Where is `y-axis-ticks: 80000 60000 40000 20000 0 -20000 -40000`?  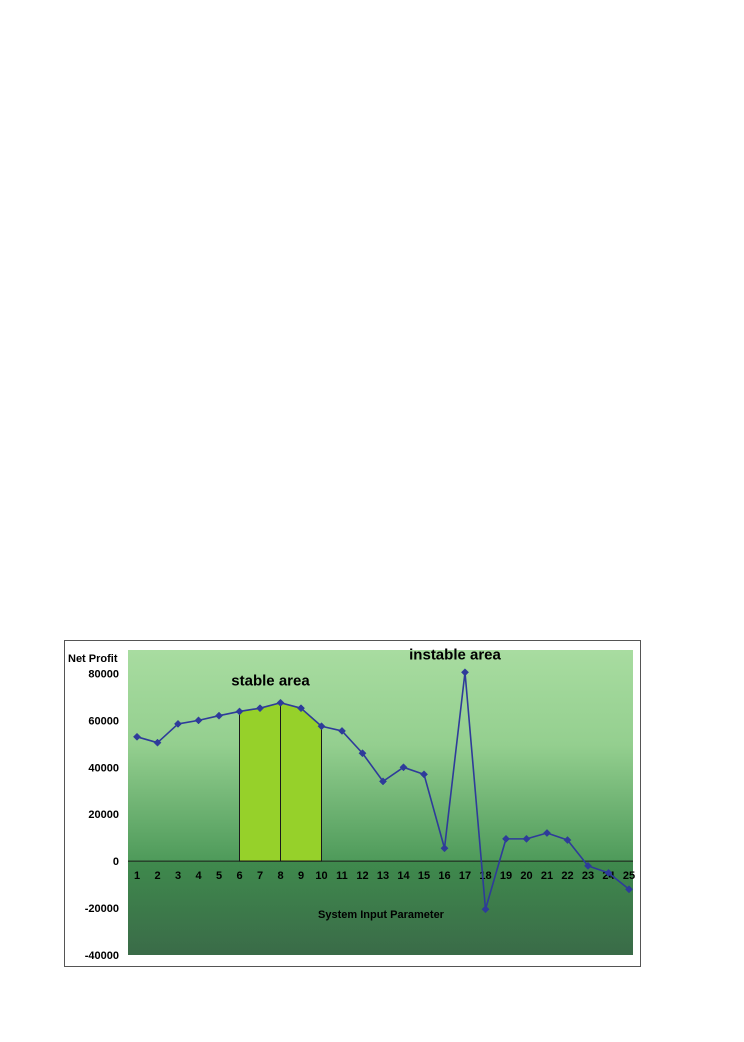
y-axis-ticks: 80000 60000 40000 20000 0 -20000 -40000 is located at coordinates (102, 815).